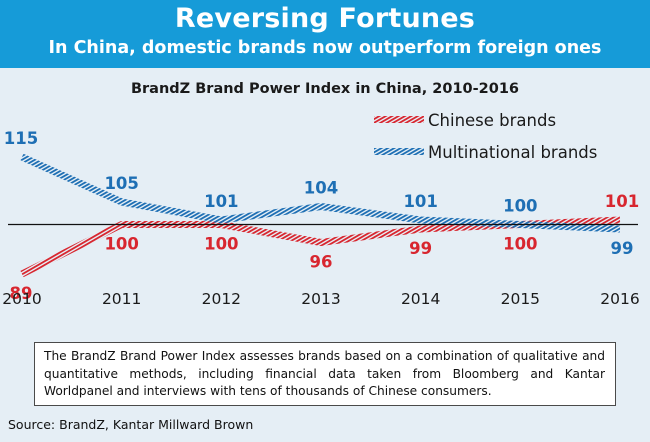 This screenshot has width=650, height=442. What do you see at coordinates (131, 424) in the screenshot?
I see `source-credit: Source: BrandZ, Kantar Millward Brown` at bounding box center [131, 424].